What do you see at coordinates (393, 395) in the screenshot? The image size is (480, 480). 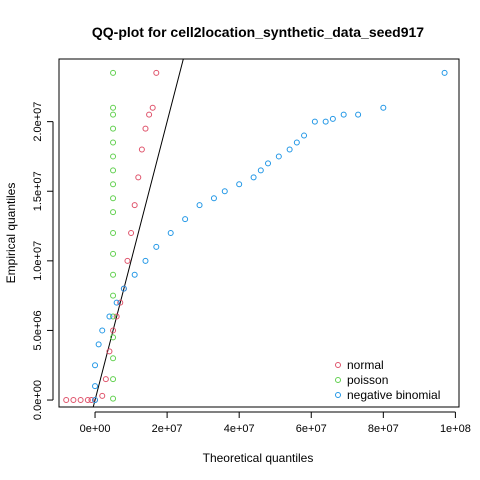 I see `legend-label: negative binomial` at bounding box center [393, 395].